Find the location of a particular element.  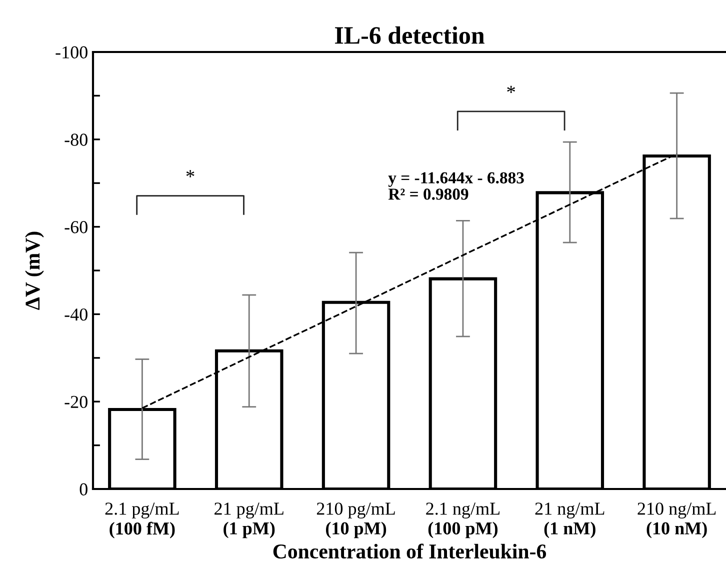

y-tick-label: -80 is located at coordinates (76, 140).